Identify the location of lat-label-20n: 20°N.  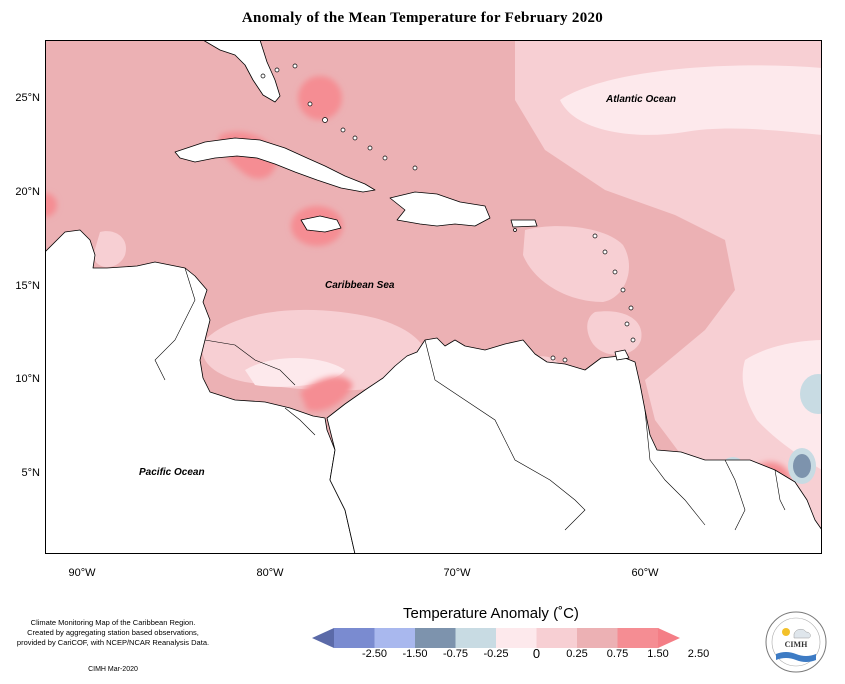
(27, 192).